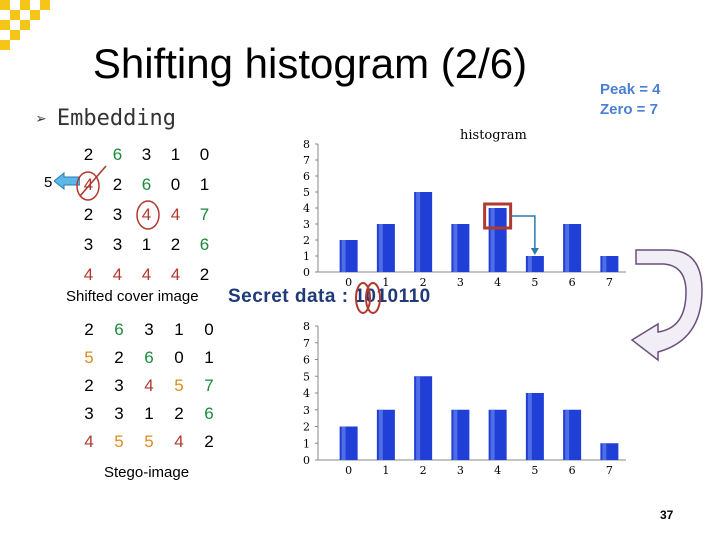 The image size is (720, 540). Describe the element at coordinates (523, 232) in the screenshot. I see `shift-arrow-line` at that location.